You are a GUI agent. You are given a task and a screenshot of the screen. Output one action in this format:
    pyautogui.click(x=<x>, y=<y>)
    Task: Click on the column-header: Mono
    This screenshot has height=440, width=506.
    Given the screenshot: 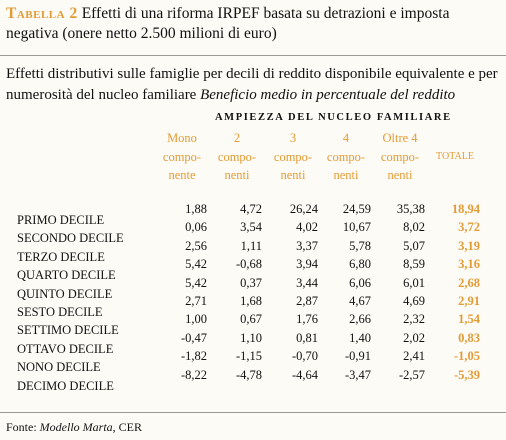 What is the action you would take?
    pyautogui.click(x=182, y=138)
    